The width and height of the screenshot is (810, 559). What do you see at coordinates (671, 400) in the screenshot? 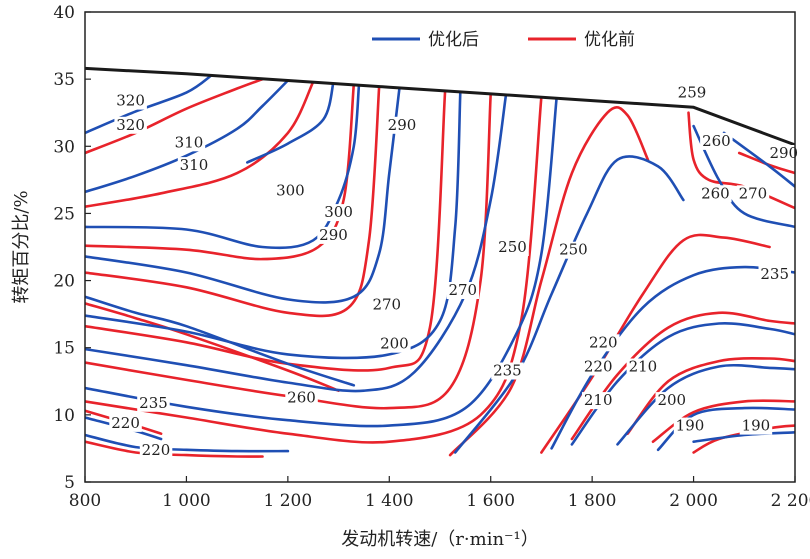
I see `contour-label-25: 200` at bounding box center [671, 400].